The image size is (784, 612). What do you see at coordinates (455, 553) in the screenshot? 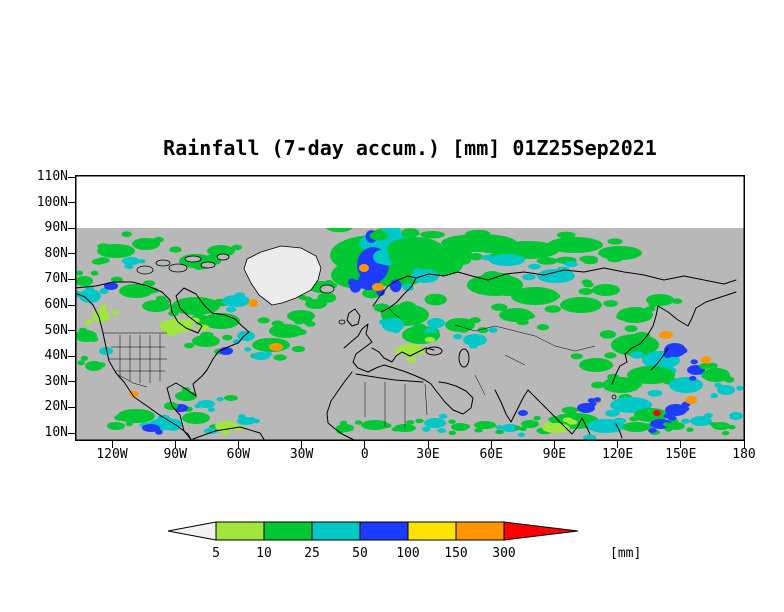
I see `colorbar-tick-label: 150` at bounding box center [455, 553].